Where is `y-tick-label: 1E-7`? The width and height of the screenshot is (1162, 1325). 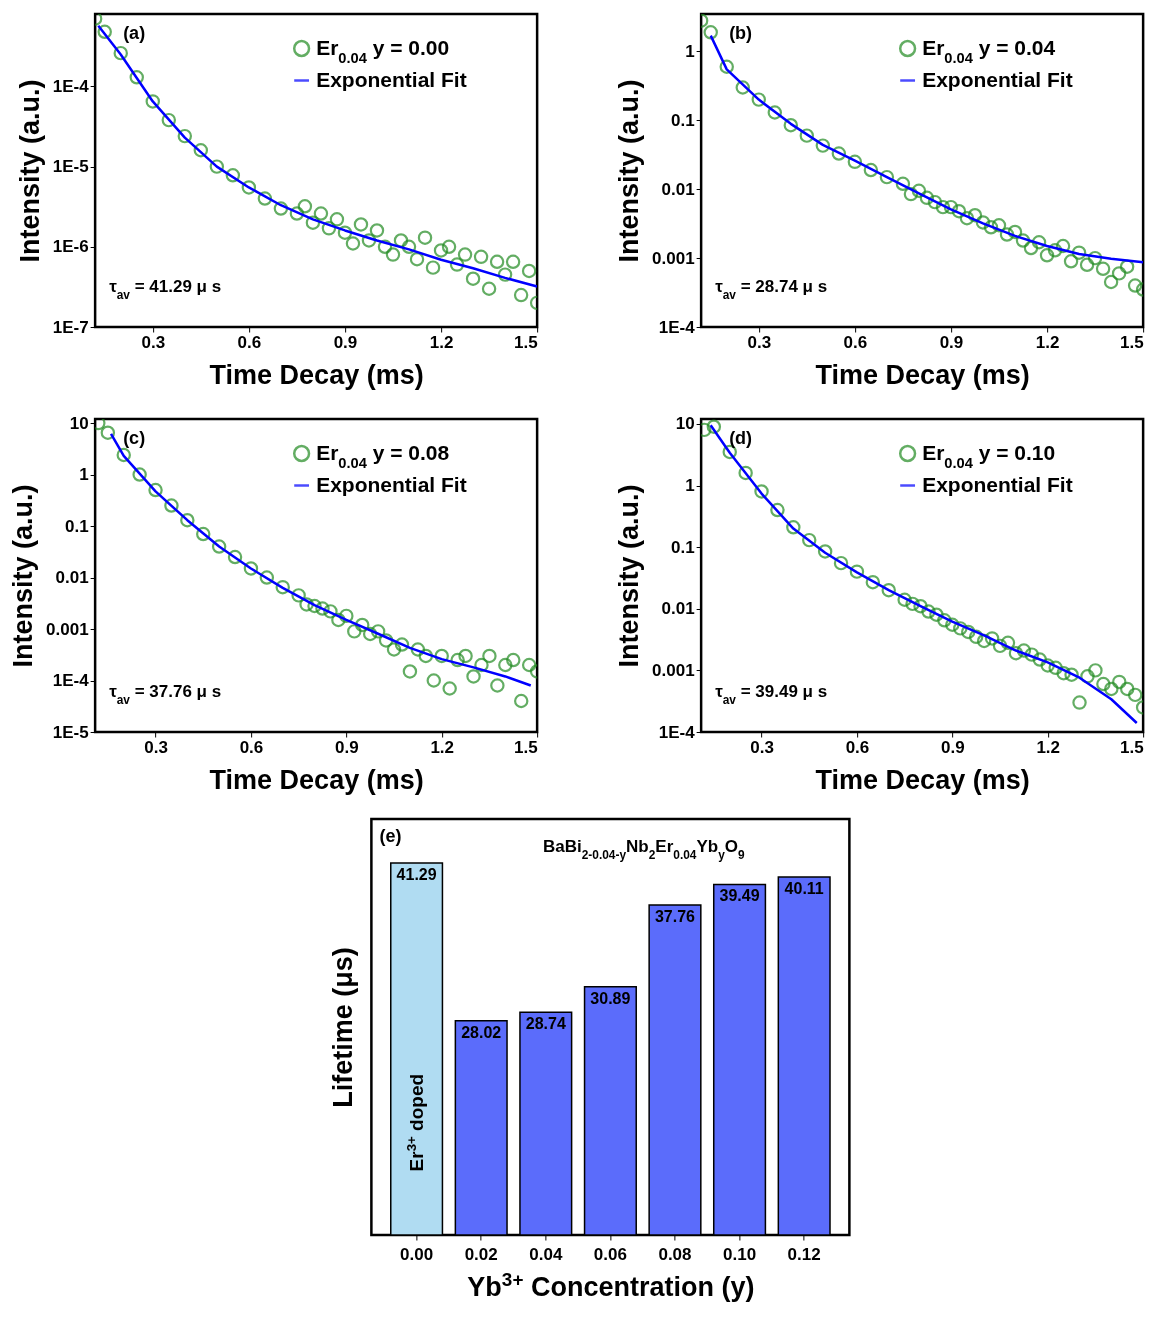 y-tick-label: 1E-7 is located at coordinates (70, 327).